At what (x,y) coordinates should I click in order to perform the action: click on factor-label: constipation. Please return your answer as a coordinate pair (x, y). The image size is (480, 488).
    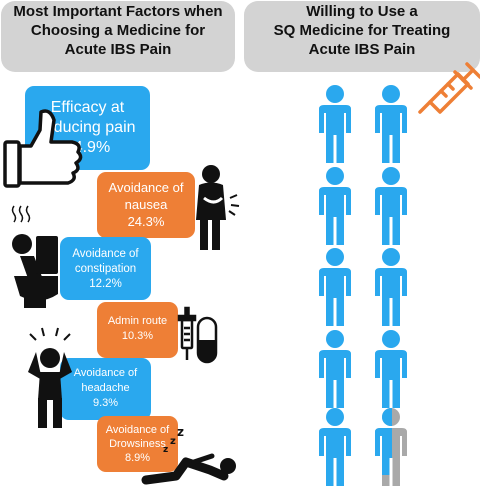
    Looking at the image, I should click on (105, 269).